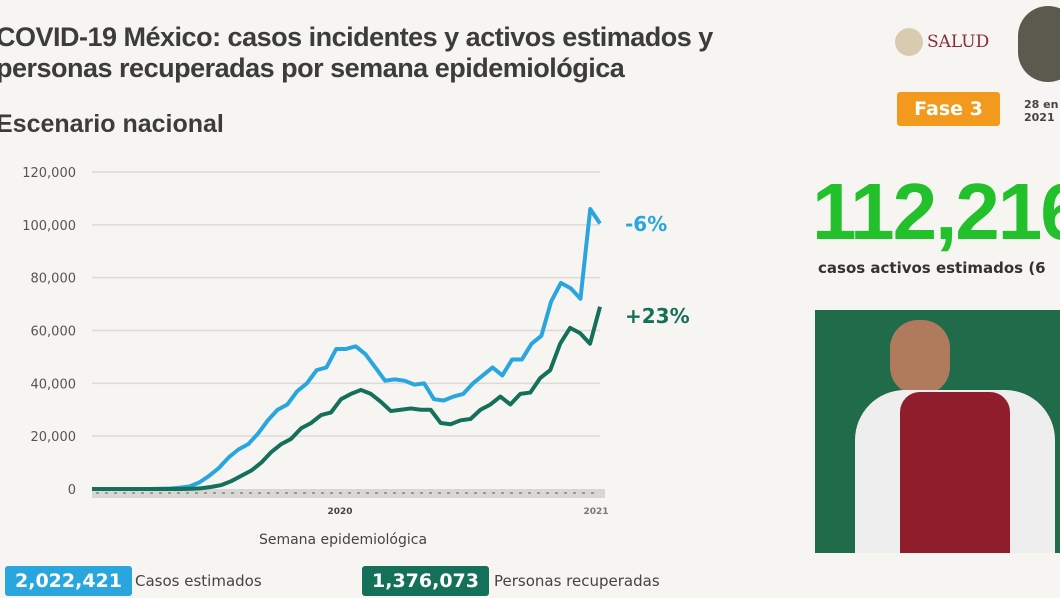  I want to click on change-label-recovered: +23%, so click(657, 316).